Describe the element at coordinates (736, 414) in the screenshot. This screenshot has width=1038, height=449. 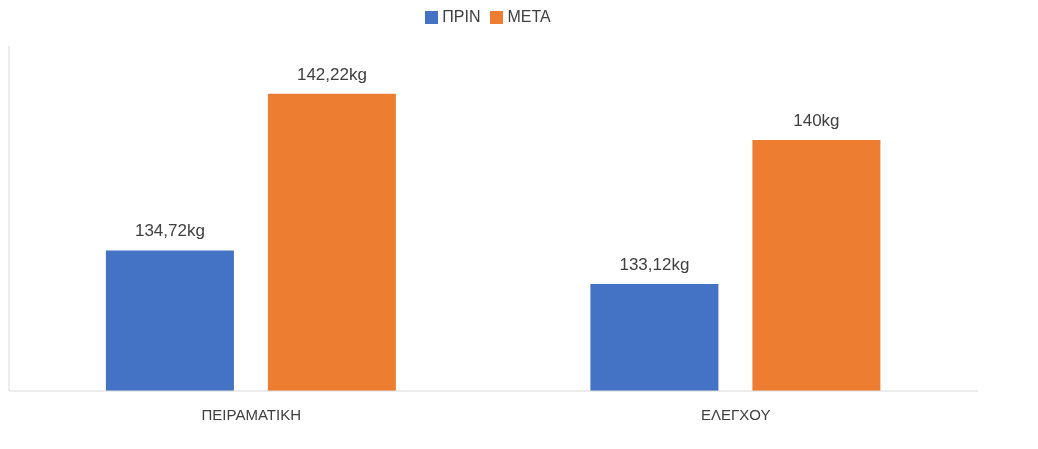
I see `x-tick-label: ΕΛΕΓΧΟΥ` at that location.